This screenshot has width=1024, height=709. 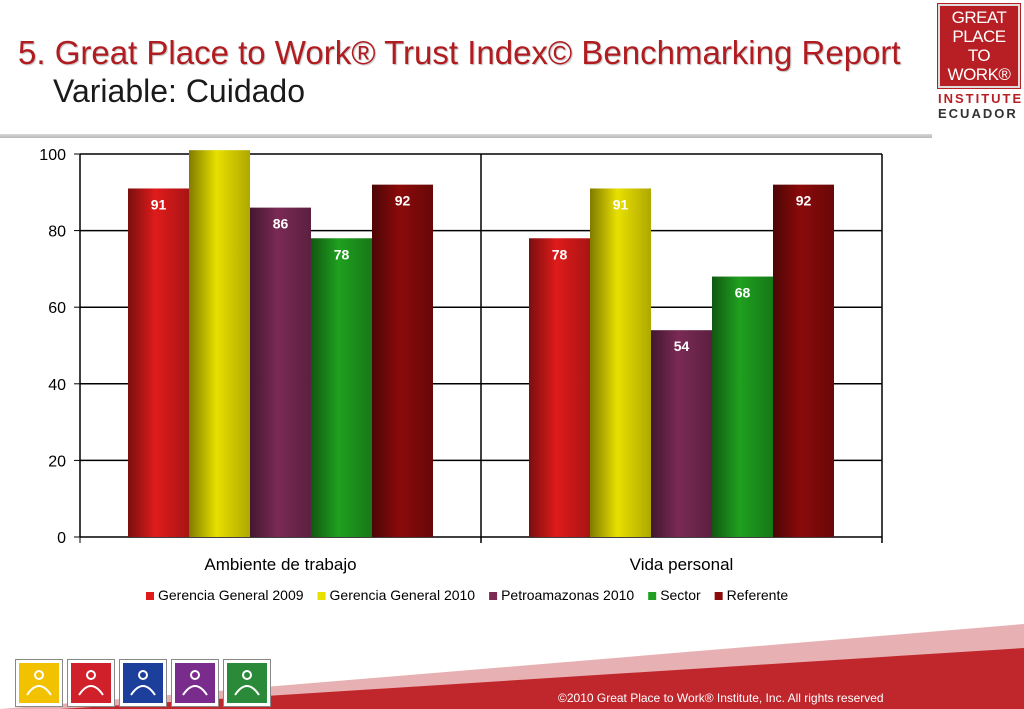 I want to click on legend-label: Referente, so click(x=758, y=595).